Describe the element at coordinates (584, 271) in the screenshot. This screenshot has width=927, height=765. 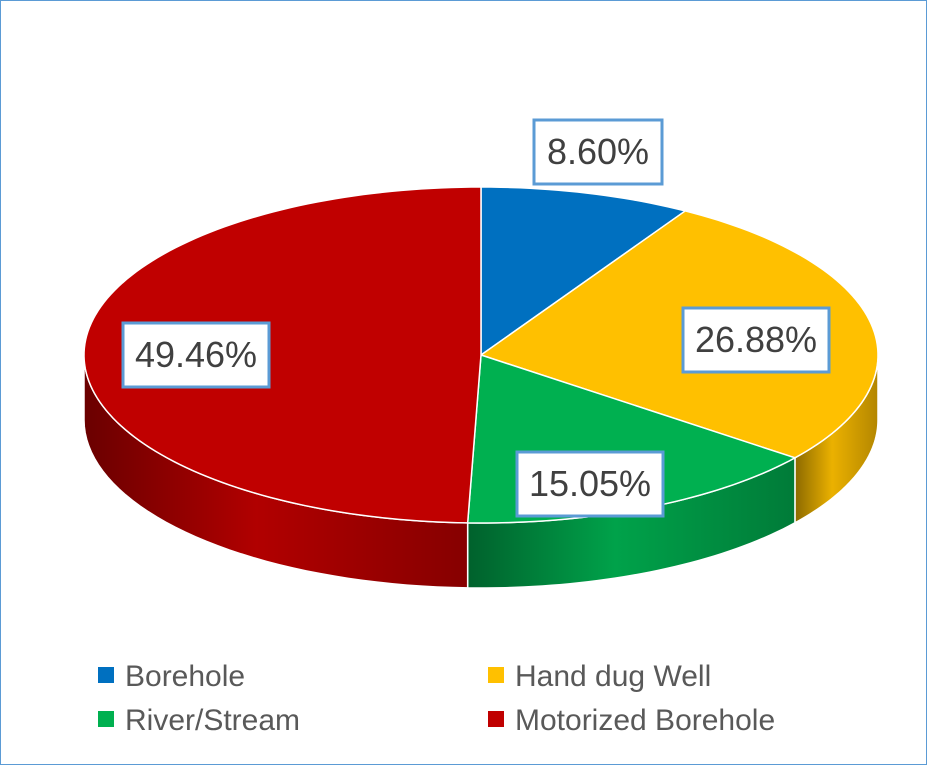
I see `pie-slice-borehole` at that location.